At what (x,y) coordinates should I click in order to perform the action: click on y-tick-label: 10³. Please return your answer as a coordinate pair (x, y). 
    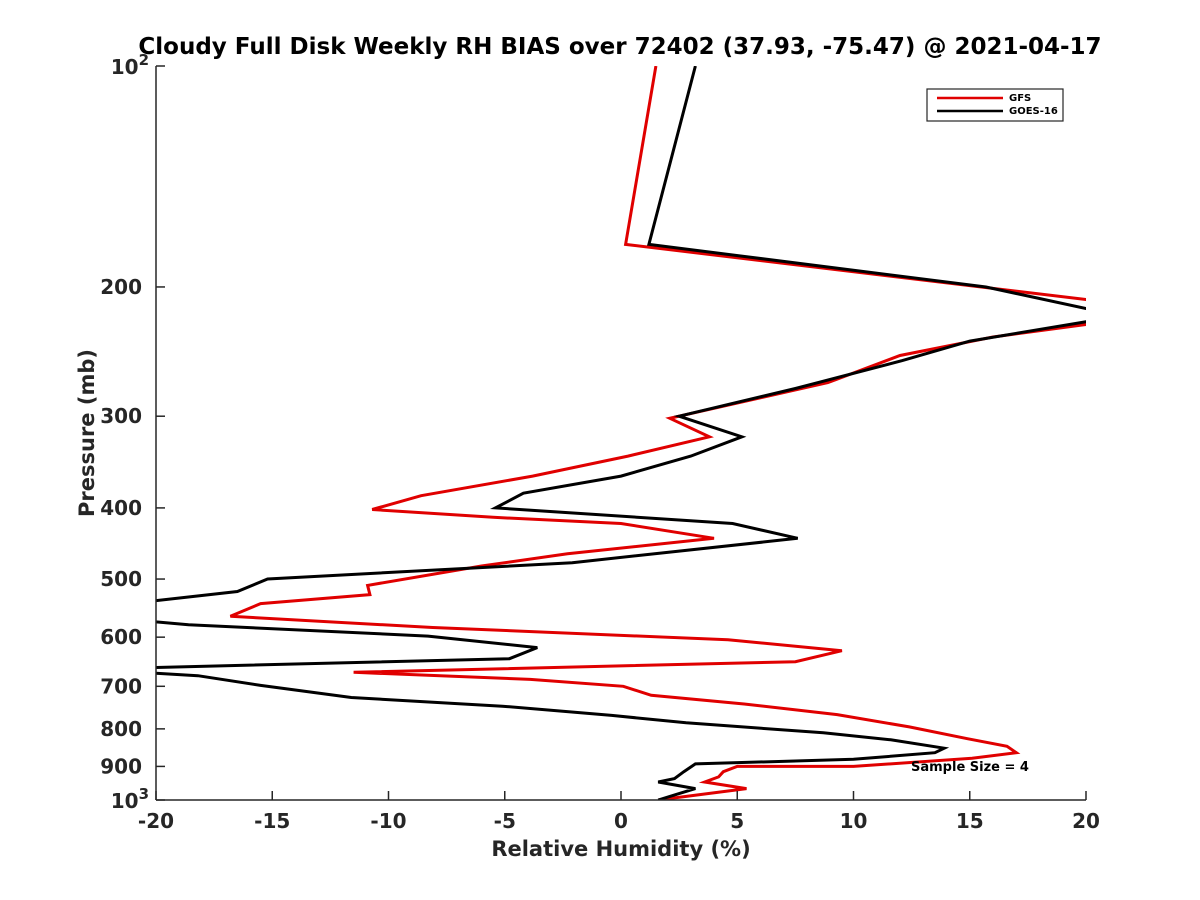
    Looking at the image, I should click on (130, 799).